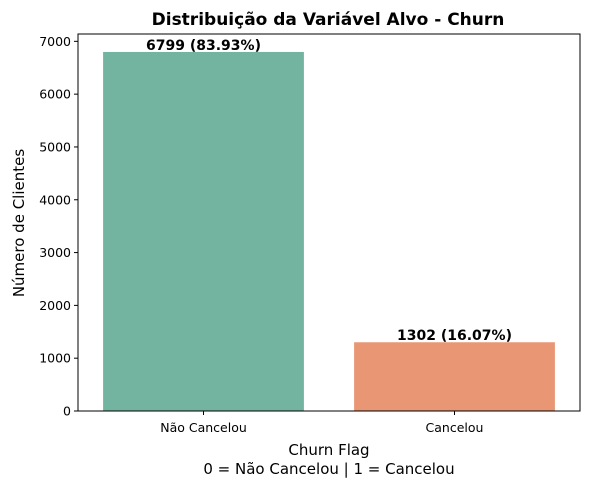 This screenshot has height=489, width=590. Describe the element at coordinates (203, 427) in the screenshot. I see `x-tick-label: Não Cancelou` at that location.